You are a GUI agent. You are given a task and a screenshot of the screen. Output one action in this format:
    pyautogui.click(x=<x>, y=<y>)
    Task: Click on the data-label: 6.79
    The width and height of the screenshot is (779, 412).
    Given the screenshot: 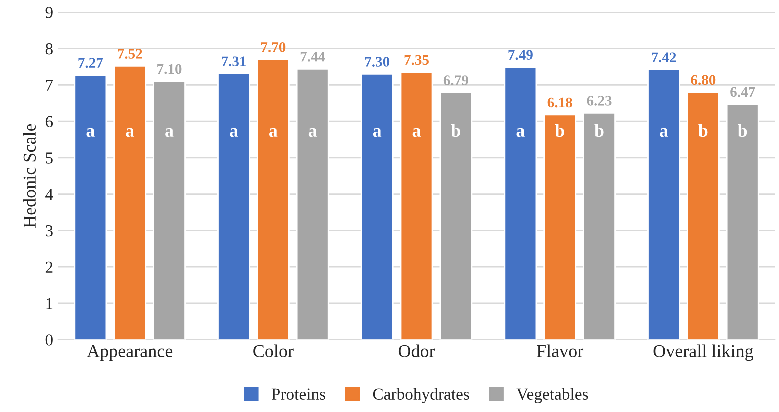 What is the action you would take?
    pyautogui.click(x=456, y=81)
    